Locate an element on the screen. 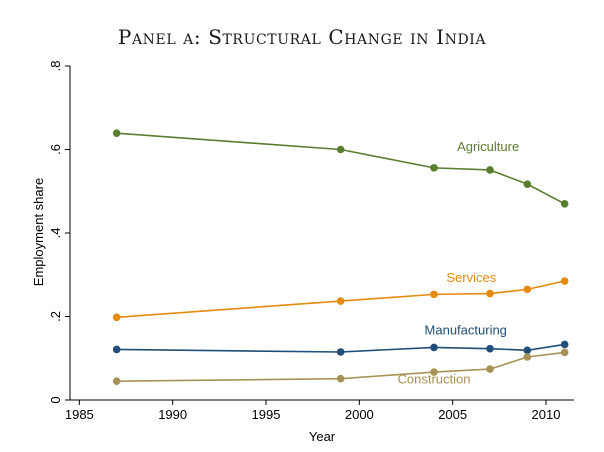 The image size is (604, 452). y-tick-label: .8 is located at coordinates (55, 66).